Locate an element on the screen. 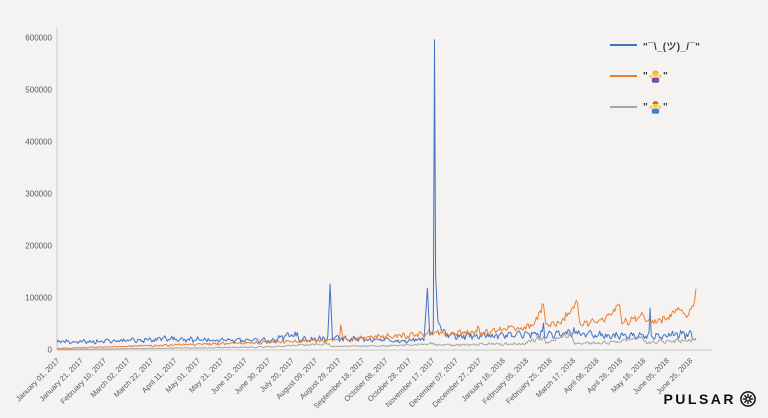  legend-item-kaomoji-shrug: "¯\_(ツ)_/¯" is located at coordinates (655, 45).